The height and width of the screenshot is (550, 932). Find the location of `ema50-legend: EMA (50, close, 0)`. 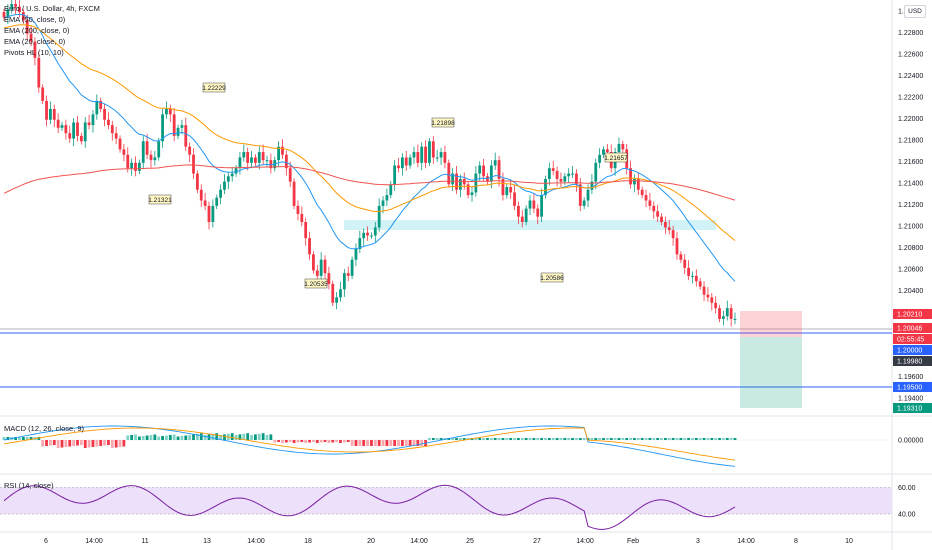

ema50-legend: EMA (50, close, 0) is located at coordinates (35, 19).